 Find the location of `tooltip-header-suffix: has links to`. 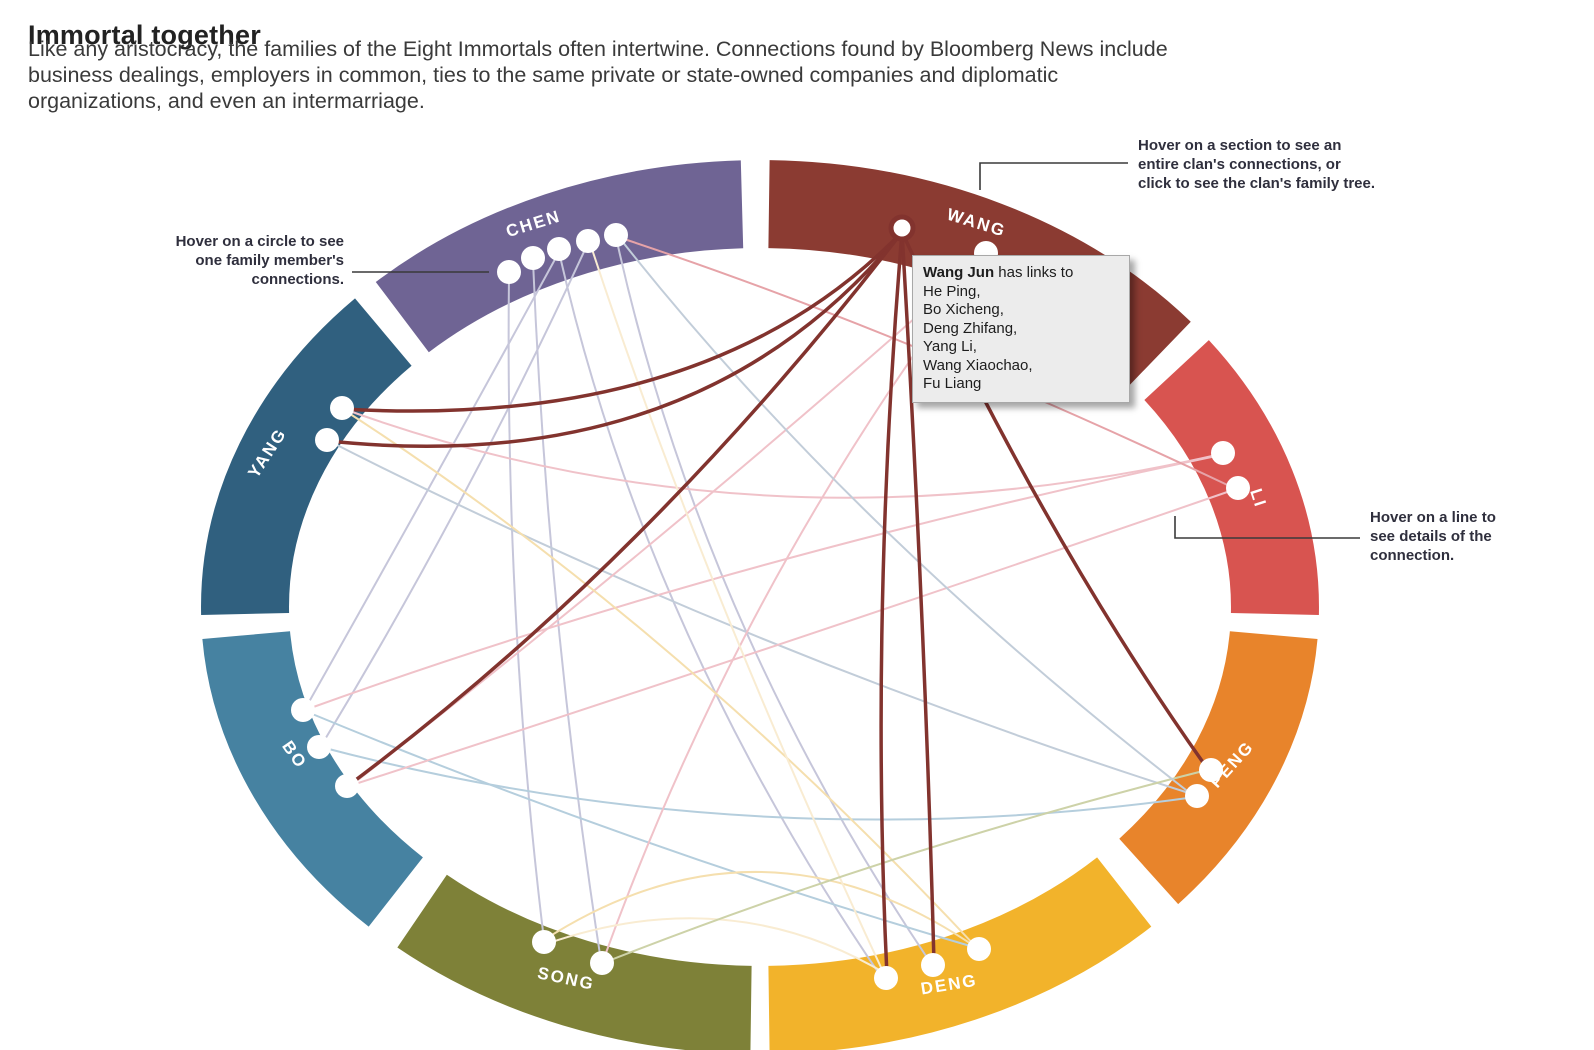

tooltip-header-suffix: has links to is located at coordinates (1034, 272).